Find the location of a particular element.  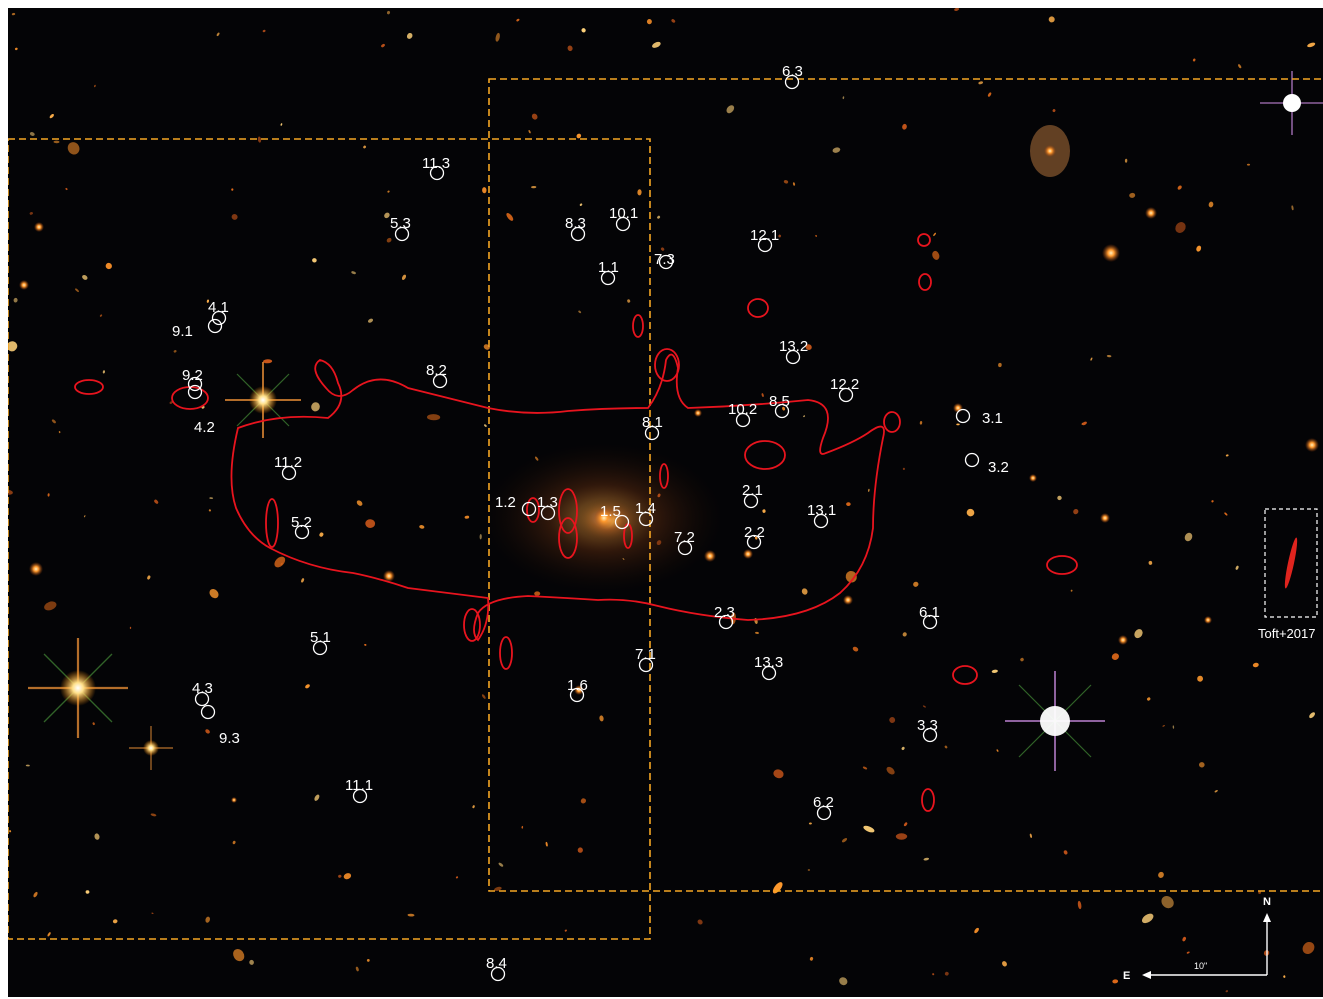

image-marker-label: 13.3 is located at coordinates (768, 662).